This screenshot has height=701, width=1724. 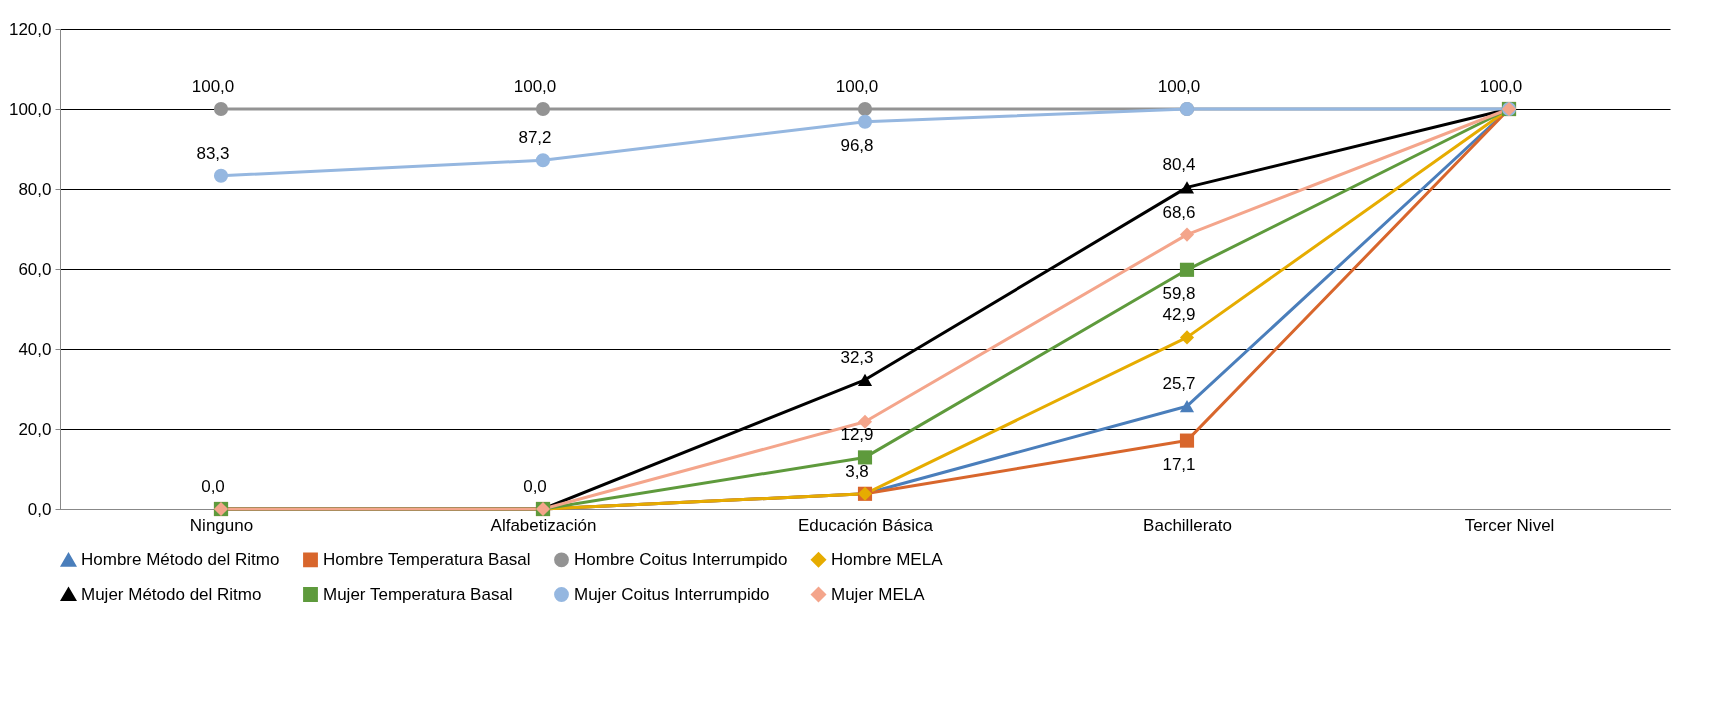 I want to click on x-tick-label: Tercer Nivel, so click(x=1509, y=525).